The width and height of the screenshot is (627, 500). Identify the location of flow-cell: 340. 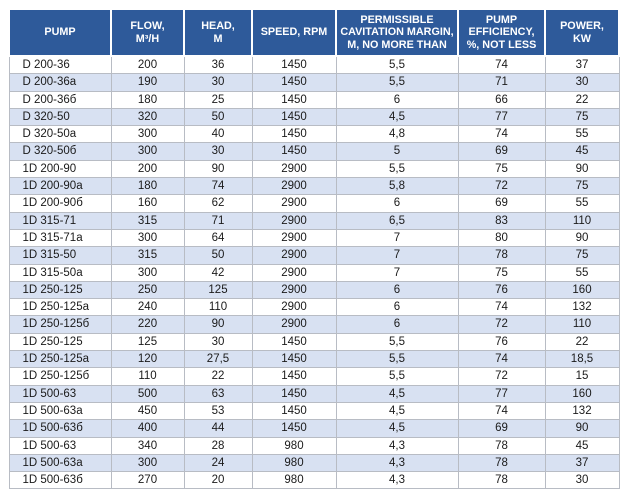
(147, 445).